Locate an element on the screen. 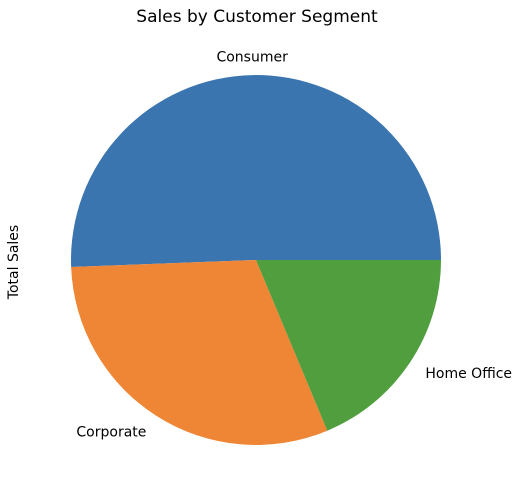 The image size is (520, 500). pie-label-consumer: Consumer is located at coordinates (252, 58).